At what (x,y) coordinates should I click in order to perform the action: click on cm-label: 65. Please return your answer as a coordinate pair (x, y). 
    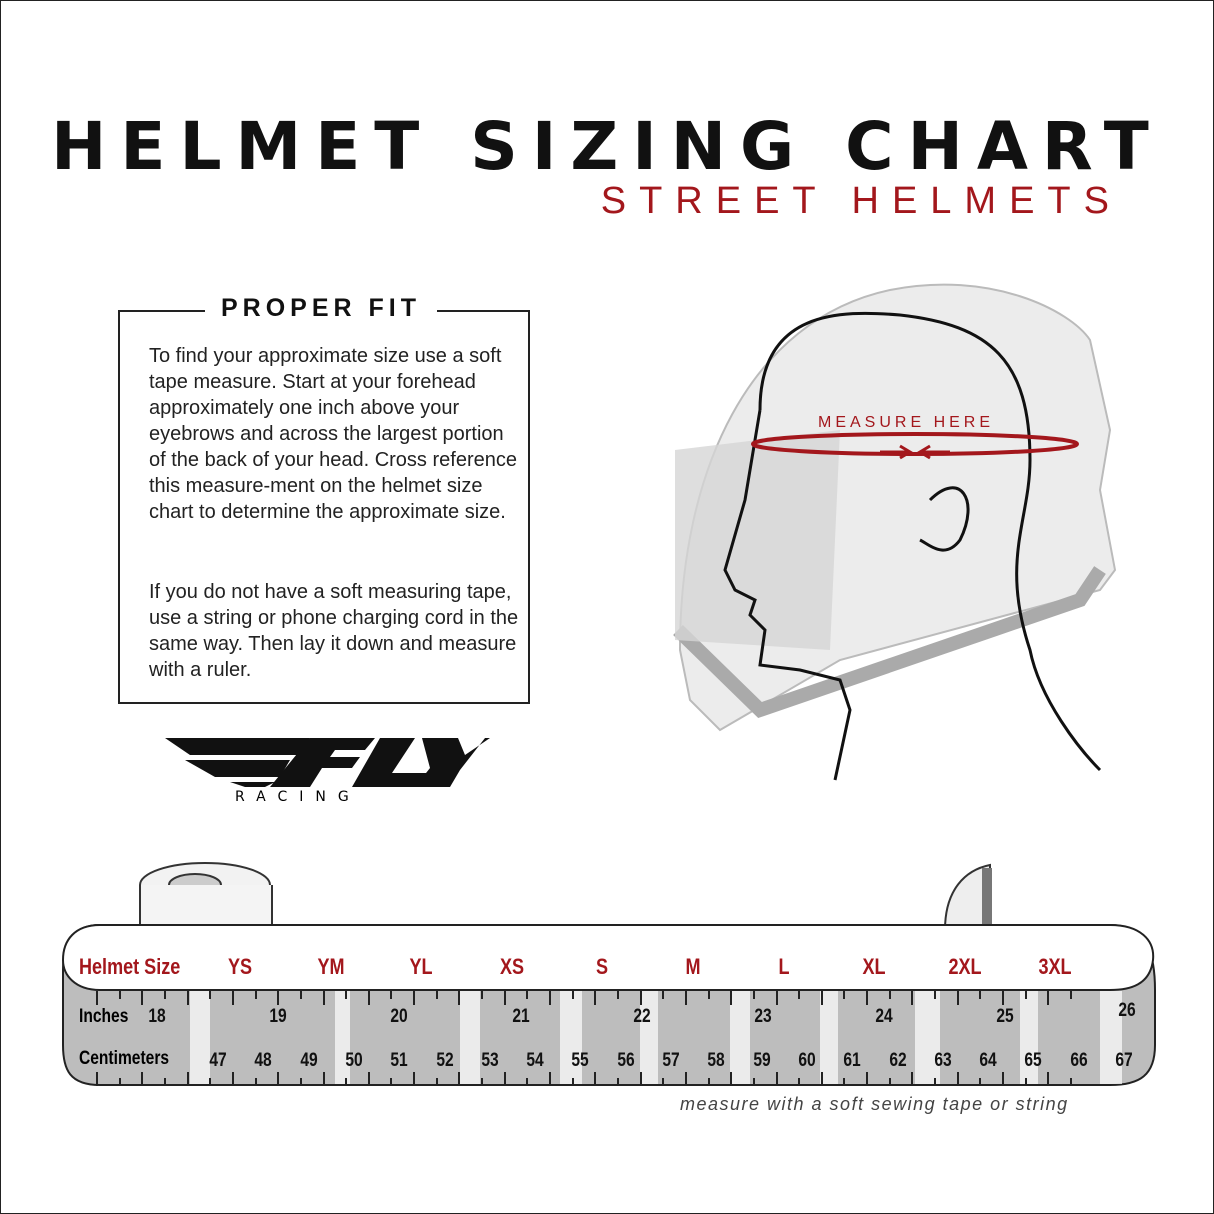
    Looking at the image, I should click on (1033, 1060).